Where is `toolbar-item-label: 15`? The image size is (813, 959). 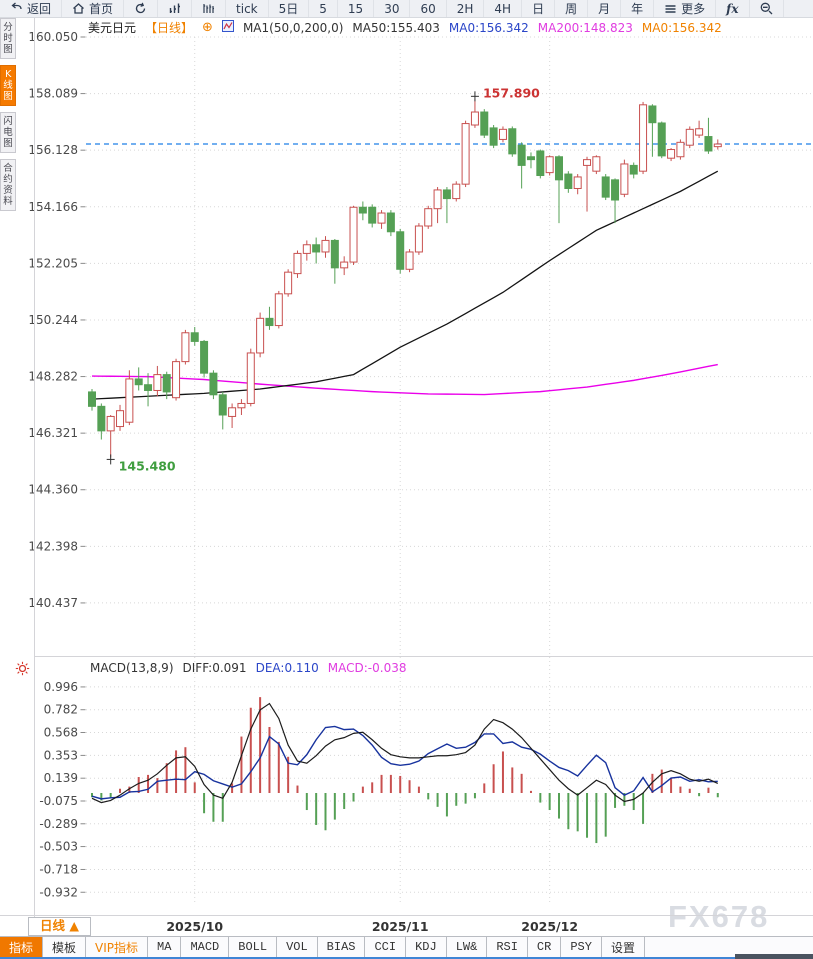 toolbar-item-label: 15 is located at coordinates (355, 8).